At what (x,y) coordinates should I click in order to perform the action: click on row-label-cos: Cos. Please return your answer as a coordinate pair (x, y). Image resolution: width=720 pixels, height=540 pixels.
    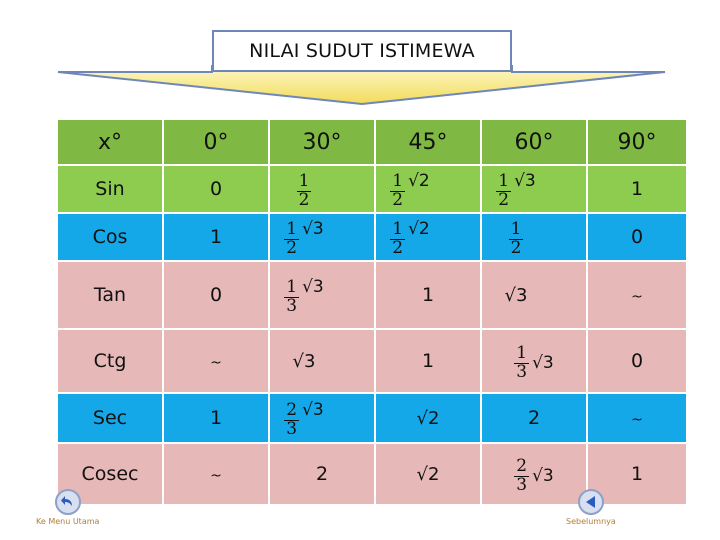
    Looking at the image, I should click on (111, 237).